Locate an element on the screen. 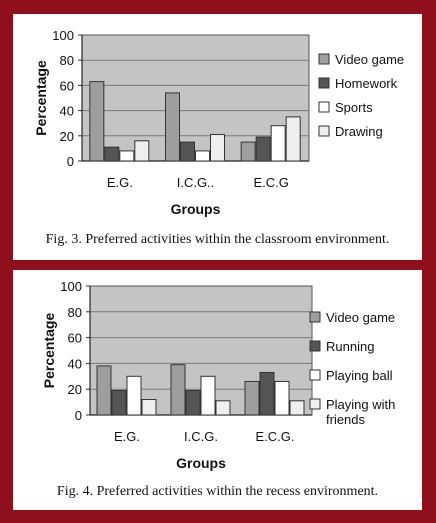  legend-label: Playing with is located at coordinates (360, 404).